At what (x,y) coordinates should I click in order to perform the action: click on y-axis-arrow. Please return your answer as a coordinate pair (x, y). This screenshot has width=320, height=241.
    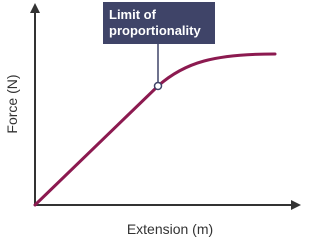
    Looking at the image, I should click on (35, 8).